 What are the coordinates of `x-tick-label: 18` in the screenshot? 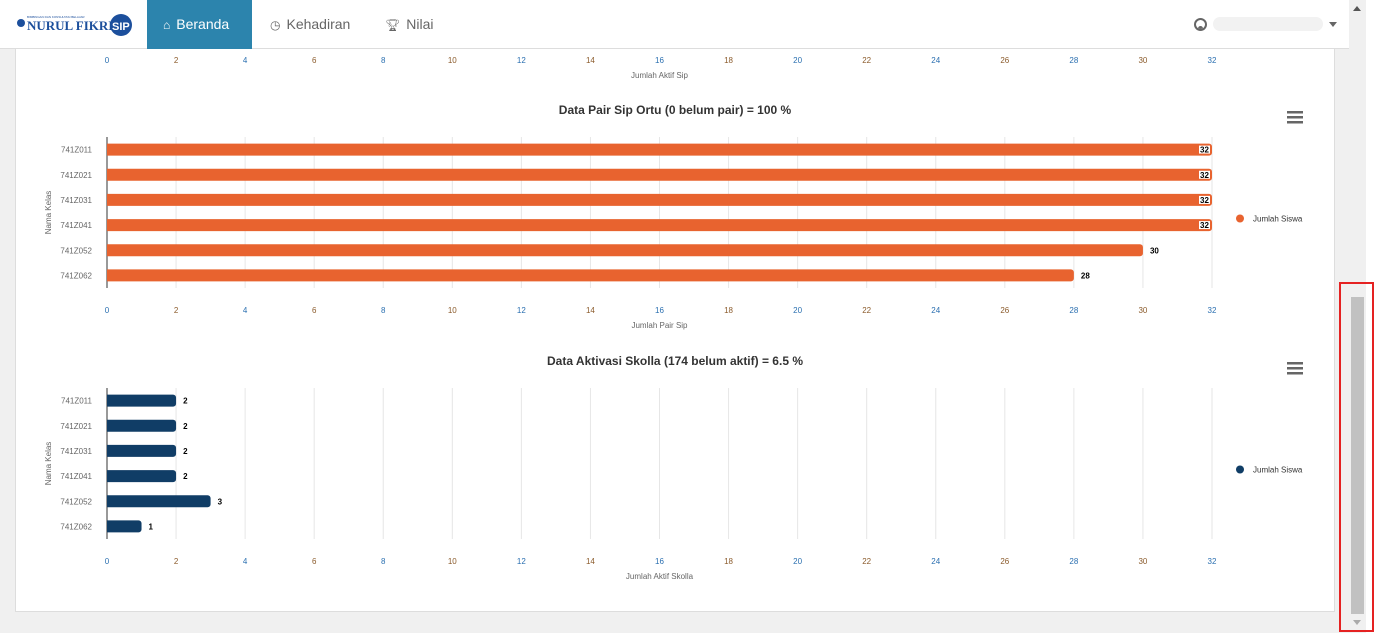 It's located at (728, 60).